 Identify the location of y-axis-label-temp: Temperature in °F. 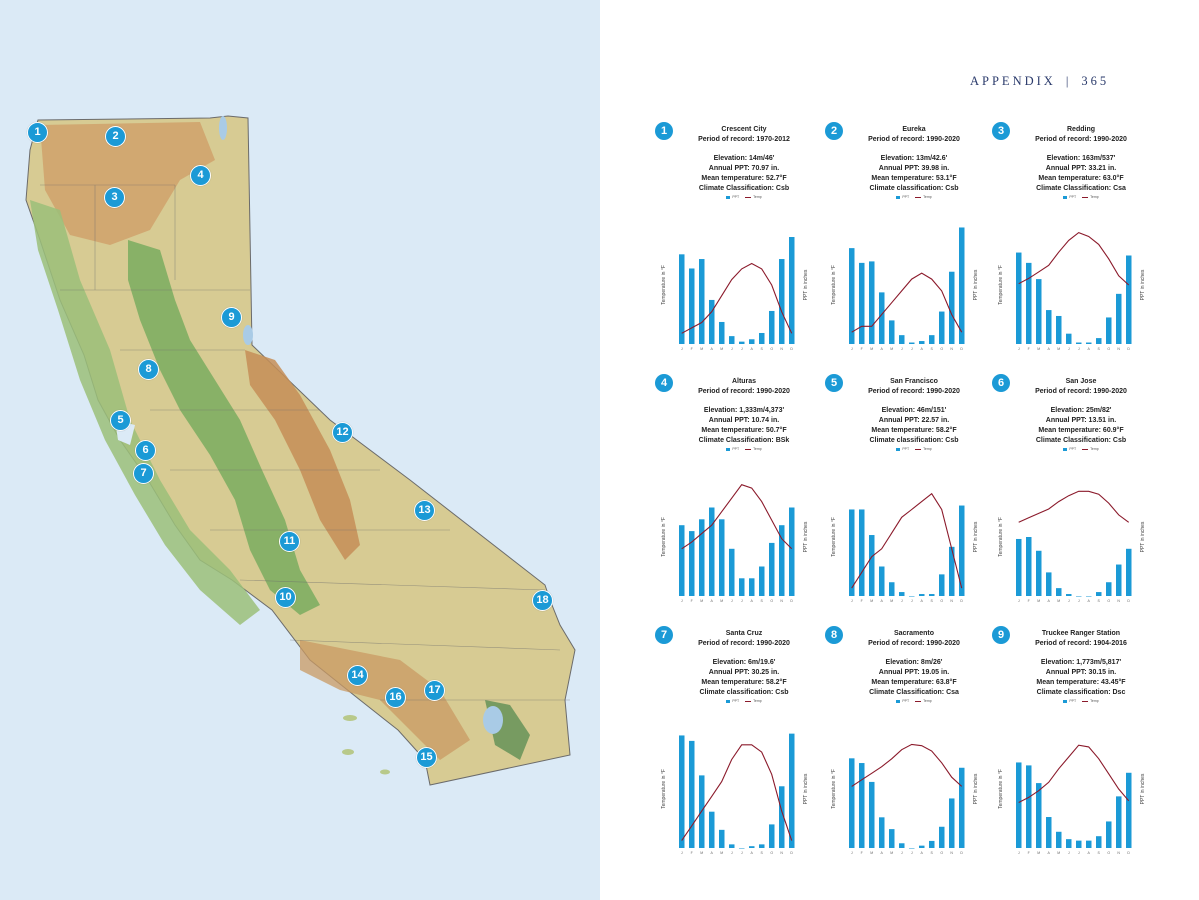
(834, 789).